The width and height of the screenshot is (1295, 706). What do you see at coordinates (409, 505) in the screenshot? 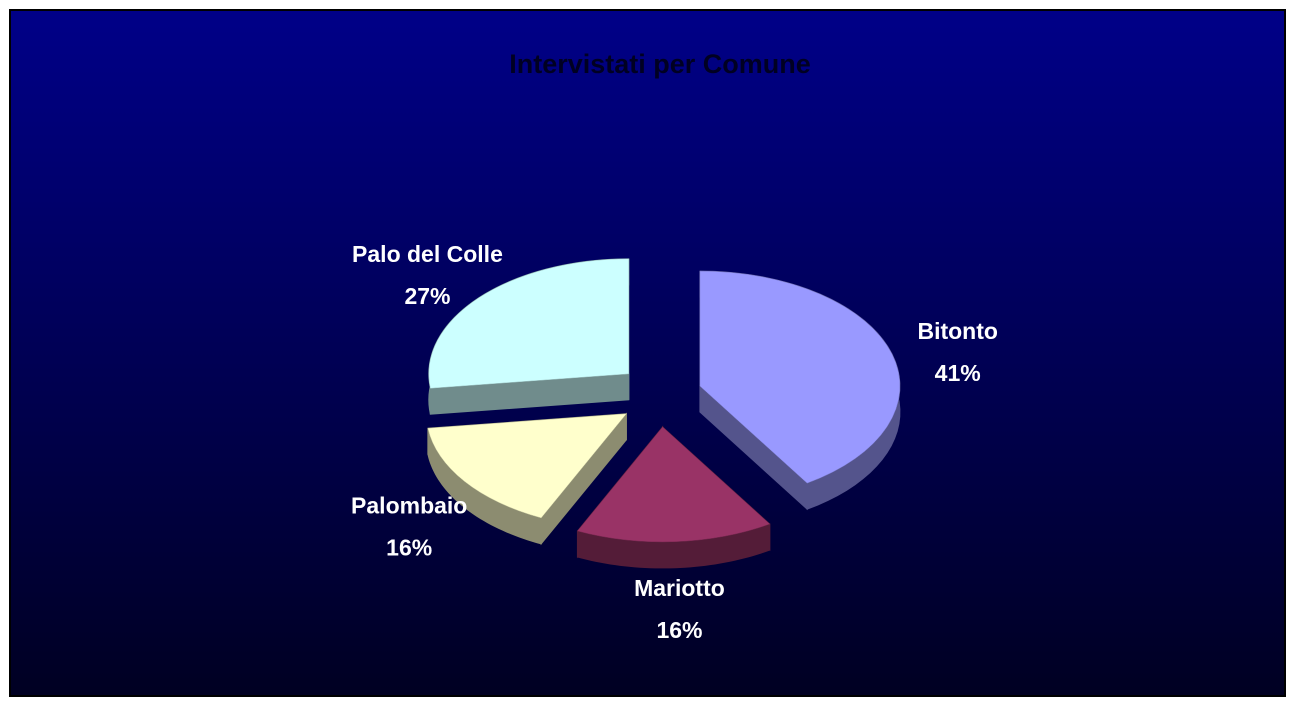
I see `slice-label: Palombaio` at bounding box center [409, 505].